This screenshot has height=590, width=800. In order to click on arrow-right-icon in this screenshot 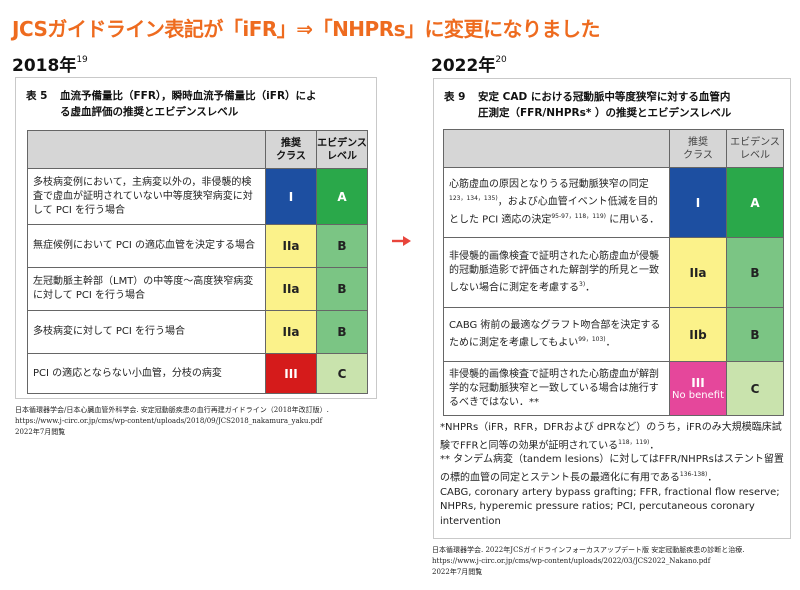, I will do `click(401, 241)`.